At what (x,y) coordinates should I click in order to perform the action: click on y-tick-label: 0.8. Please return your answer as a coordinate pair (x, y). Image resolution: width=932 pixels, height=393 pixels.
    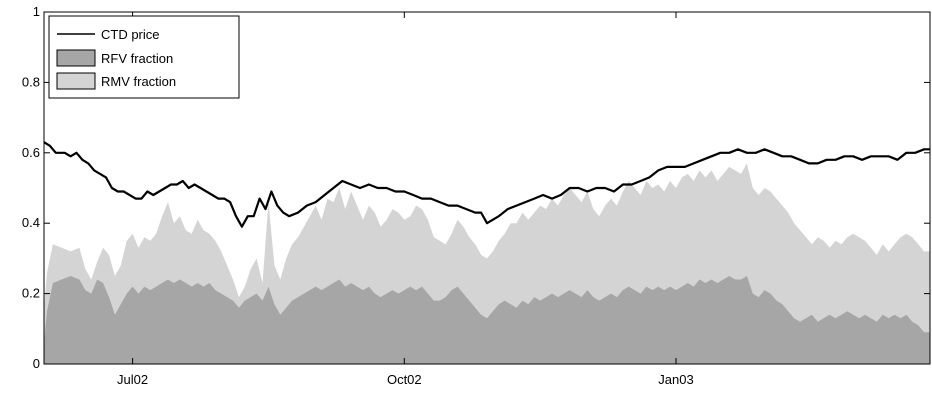
    Looking at the image, I should click on (31, 81).